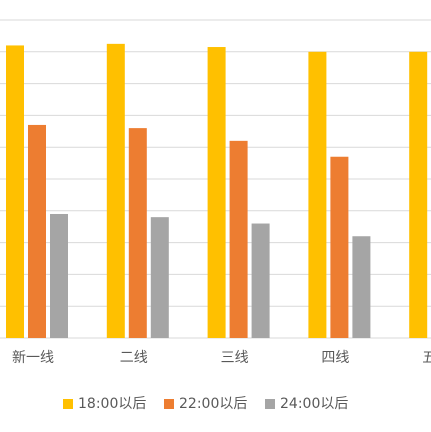 This screenshot has height=432, width=431. I want to click on legend-label: 22:00以后, so click(213, 404).